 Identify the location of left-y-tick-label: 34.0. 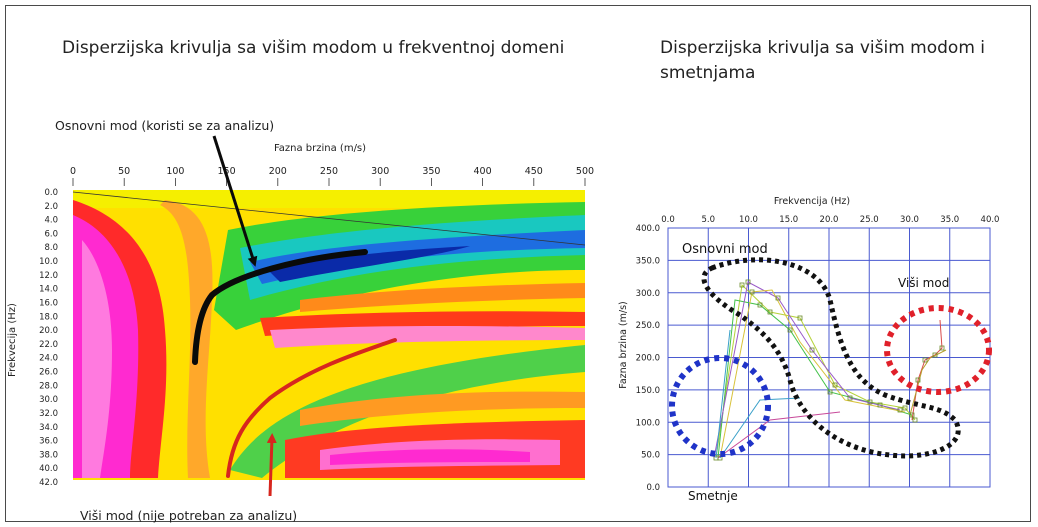
(48, 428).